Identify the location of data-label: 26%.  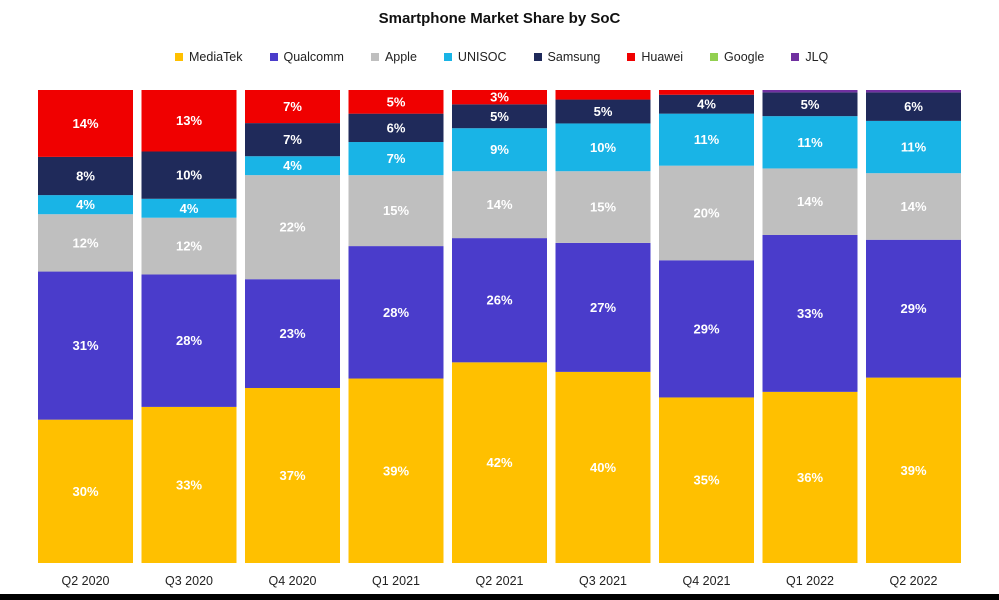
(499, 300).